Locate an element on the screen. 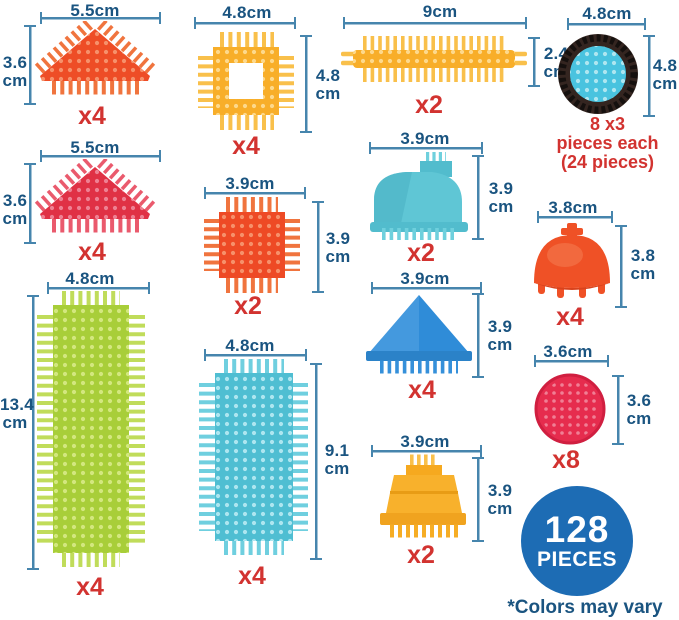 The height and width of the screenshot is (620, 679). total-pieces-label: PIECES is located at coordinates (577, 559).